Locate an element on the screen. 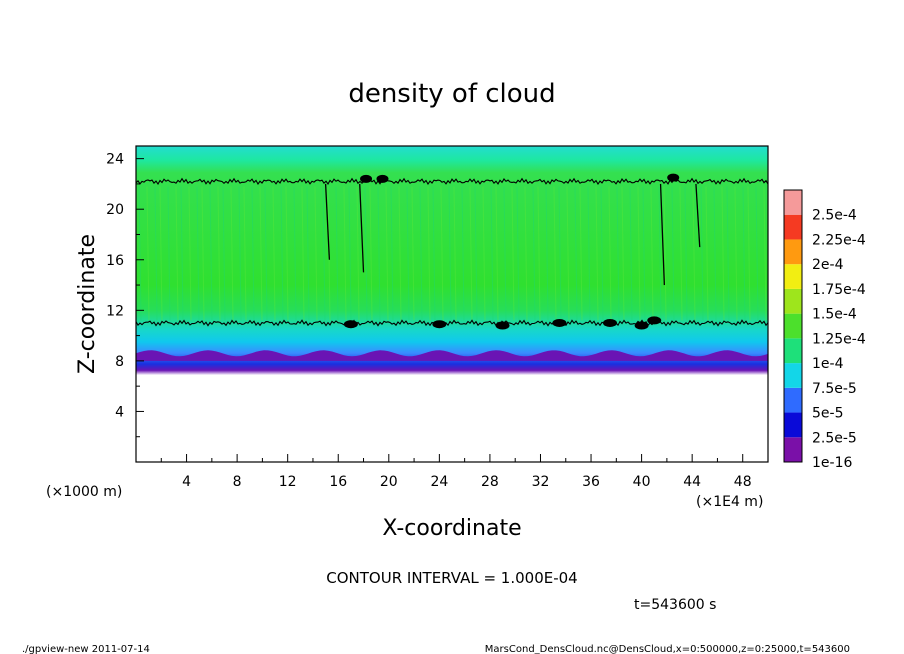 The height and width of the screenshot is (654, 904). footer-left: ./gpview-new 2011-07-14 is located at coordinates (86, 649).